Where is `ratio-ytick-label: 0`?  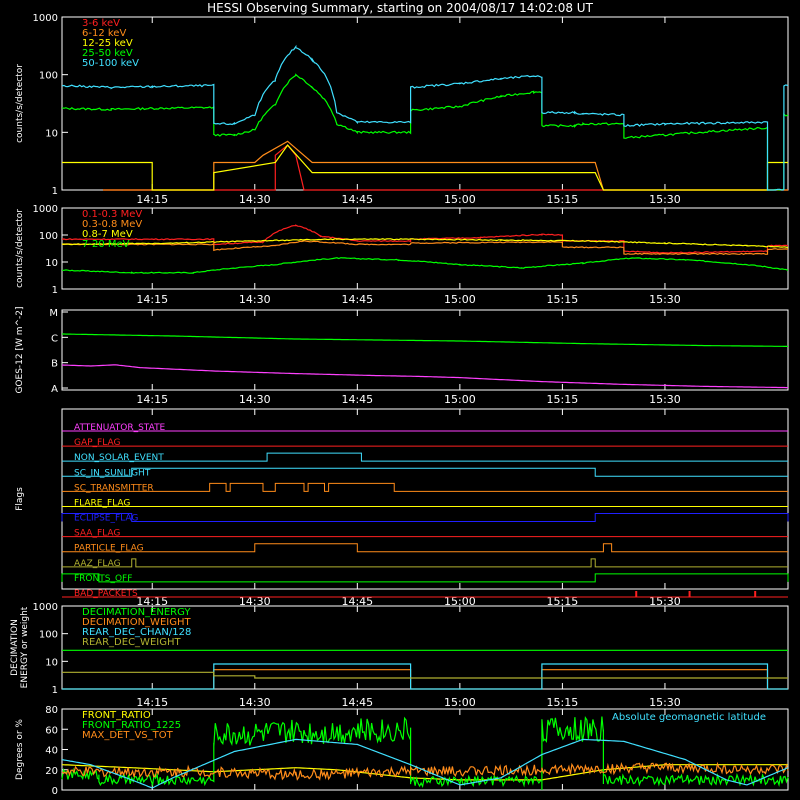 ratio-ytick-label: 0 is located at coordinates (55, 791).